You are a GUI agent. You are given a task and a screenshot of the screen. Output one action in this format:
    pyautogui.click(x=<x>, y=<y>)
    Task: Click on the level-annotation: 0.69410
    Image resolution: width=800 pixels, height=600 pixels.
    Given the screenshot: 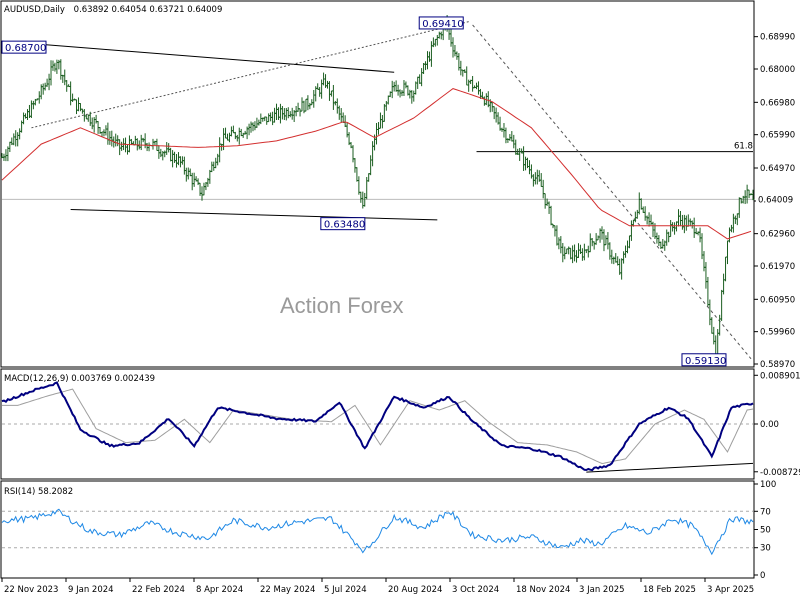 What is the action you would take?
    pyautogui.click(x=441, y=23)
    